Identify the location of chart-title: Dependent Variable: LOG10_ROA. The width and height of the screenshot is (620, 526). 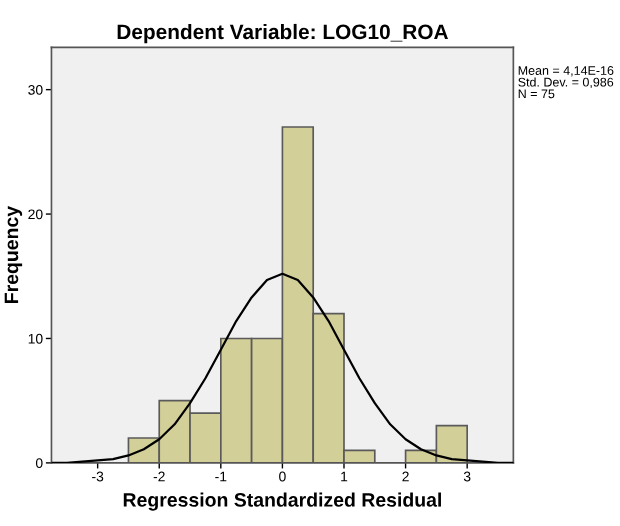
(282, 33).